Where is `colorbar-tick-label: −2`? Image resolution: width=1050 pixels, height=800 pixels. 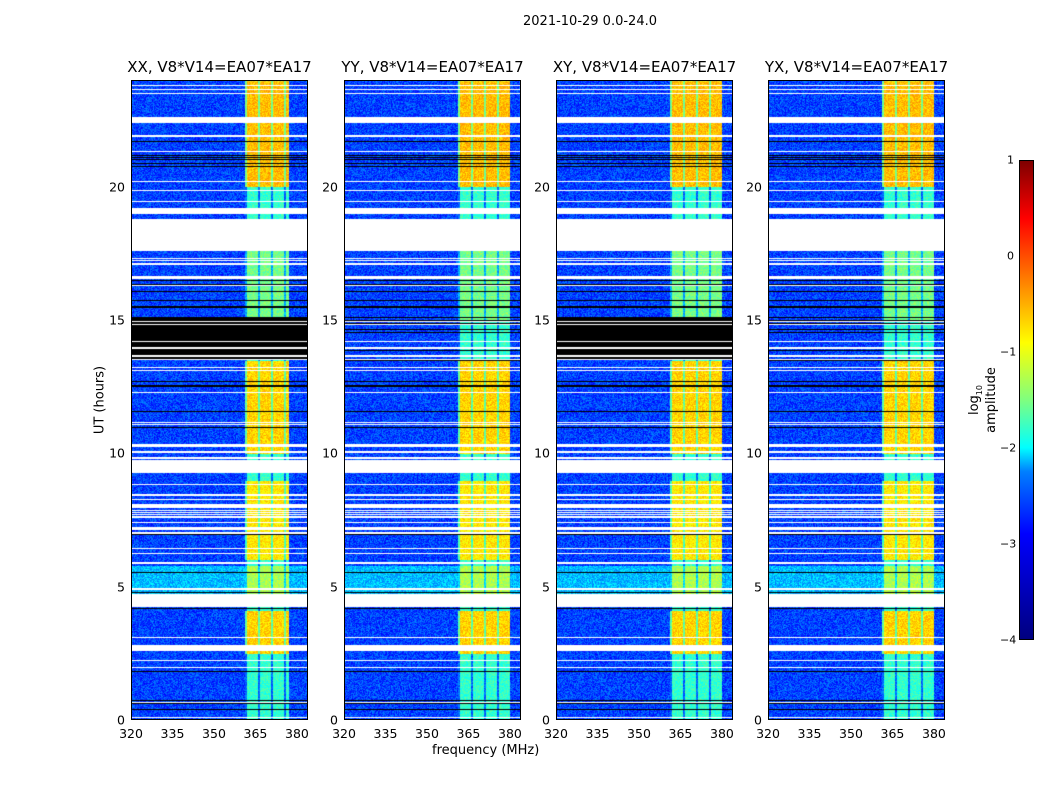
colorbar-tick-label: −2 is located at coordinates (1008, 448).